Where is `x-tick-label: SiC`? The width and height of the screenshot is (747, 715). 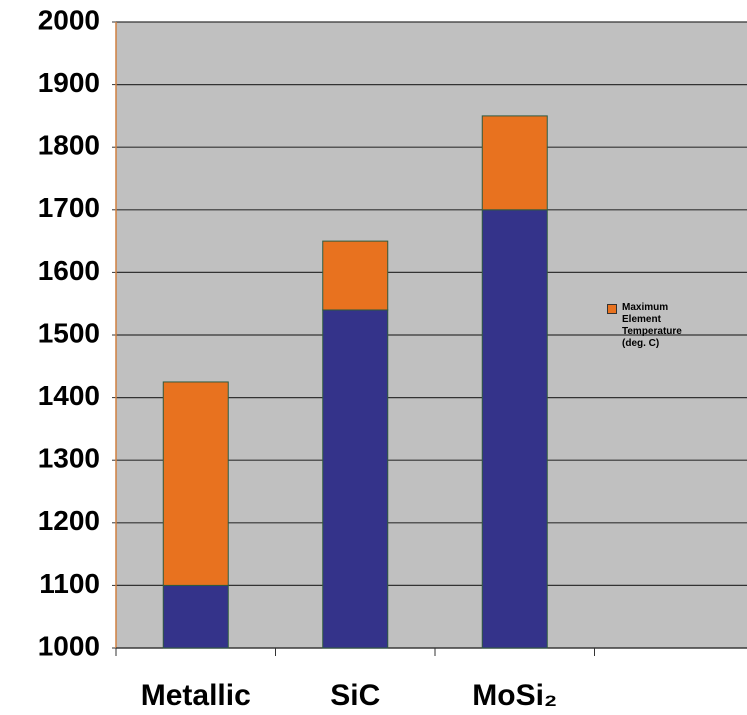 x-tick-label: SiC is located at coordinates (355, 695).